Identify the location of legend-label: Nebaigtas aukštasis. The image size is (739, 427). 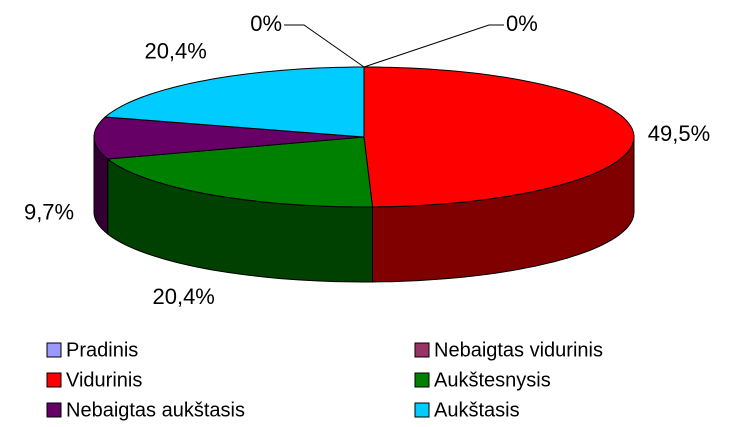
(155, 410).